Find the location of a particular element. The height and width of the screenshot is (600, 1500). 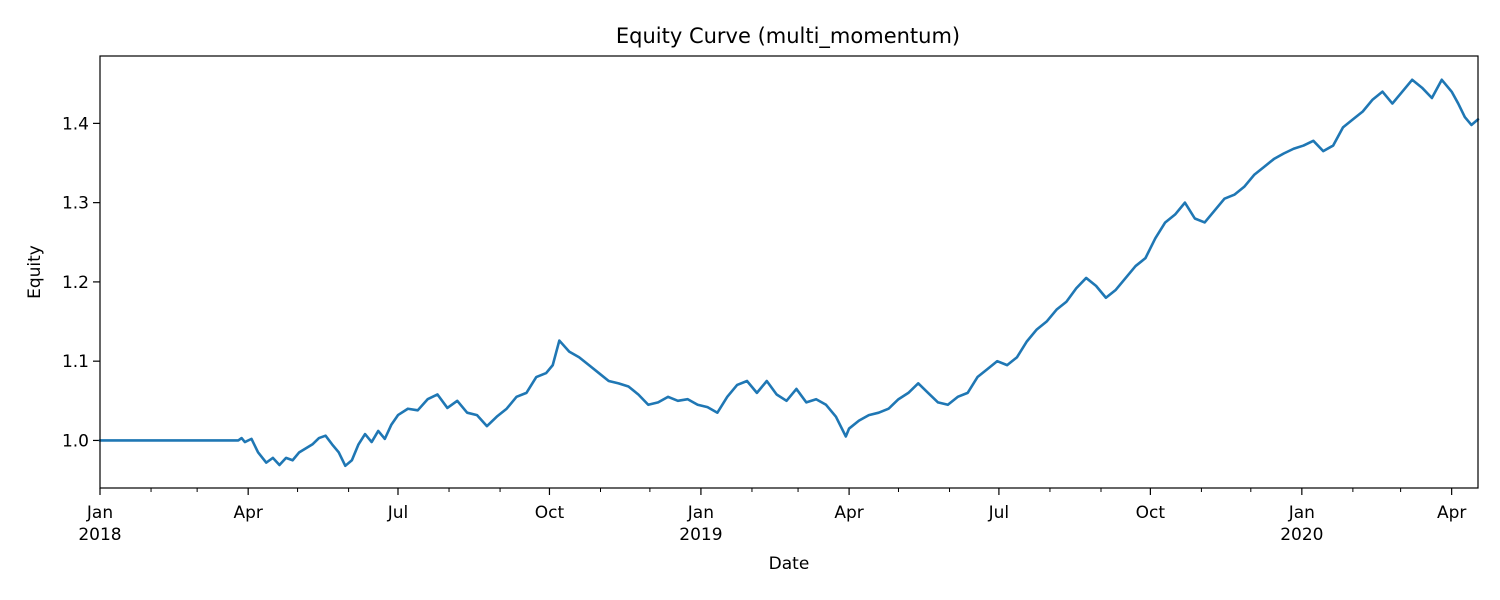

x-axis-minor-ticks is located at coordinates (776, 490).